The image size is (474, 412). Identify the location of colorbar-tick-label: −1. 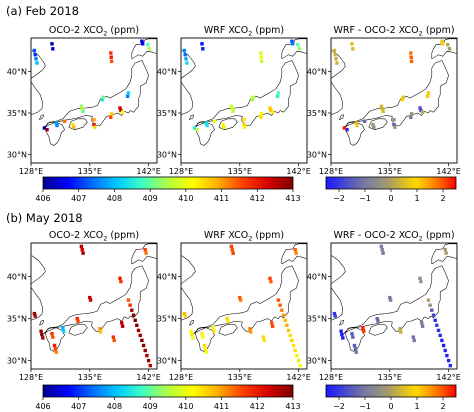
(365, 406).